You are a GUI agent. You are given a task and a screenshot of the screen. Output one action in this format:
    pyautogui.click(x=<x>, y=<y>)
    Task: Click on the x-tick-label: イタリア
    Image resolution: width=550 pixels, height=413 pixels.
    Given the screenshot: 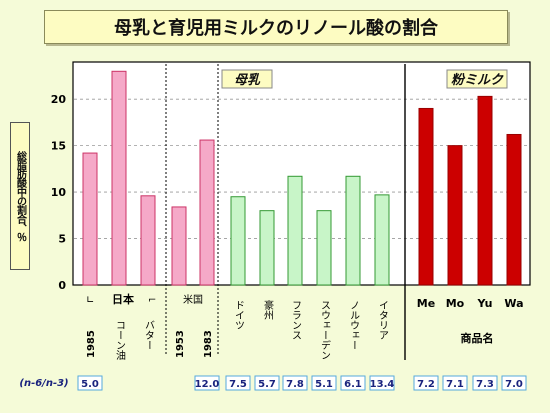 What is the action you would take?
    pyautogui.click(x=383, y=320)
    